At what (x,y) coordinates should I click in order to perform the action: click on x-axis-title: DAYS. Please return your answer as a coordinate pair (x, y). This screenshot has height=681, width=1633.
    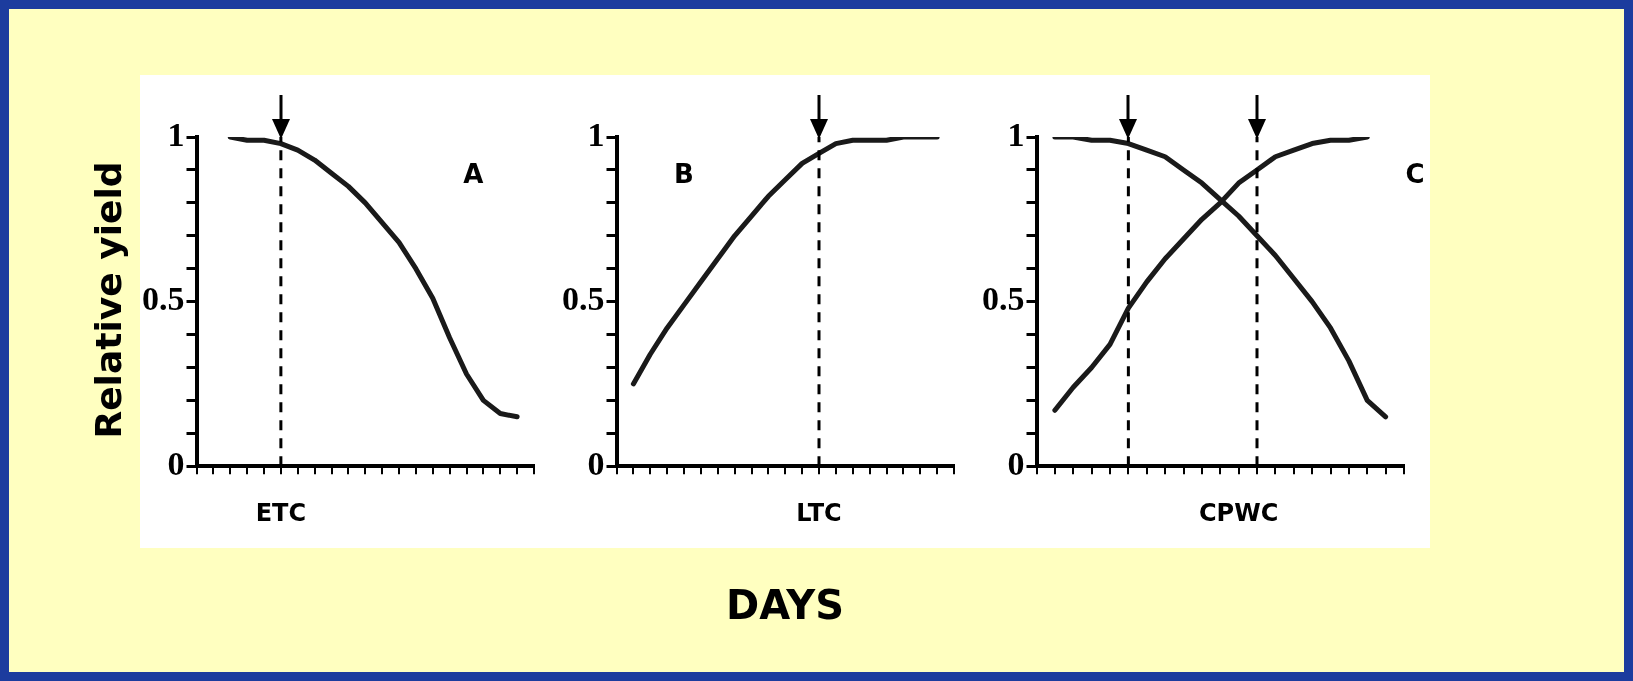
    Looking at the image, I should click on (785, 605).